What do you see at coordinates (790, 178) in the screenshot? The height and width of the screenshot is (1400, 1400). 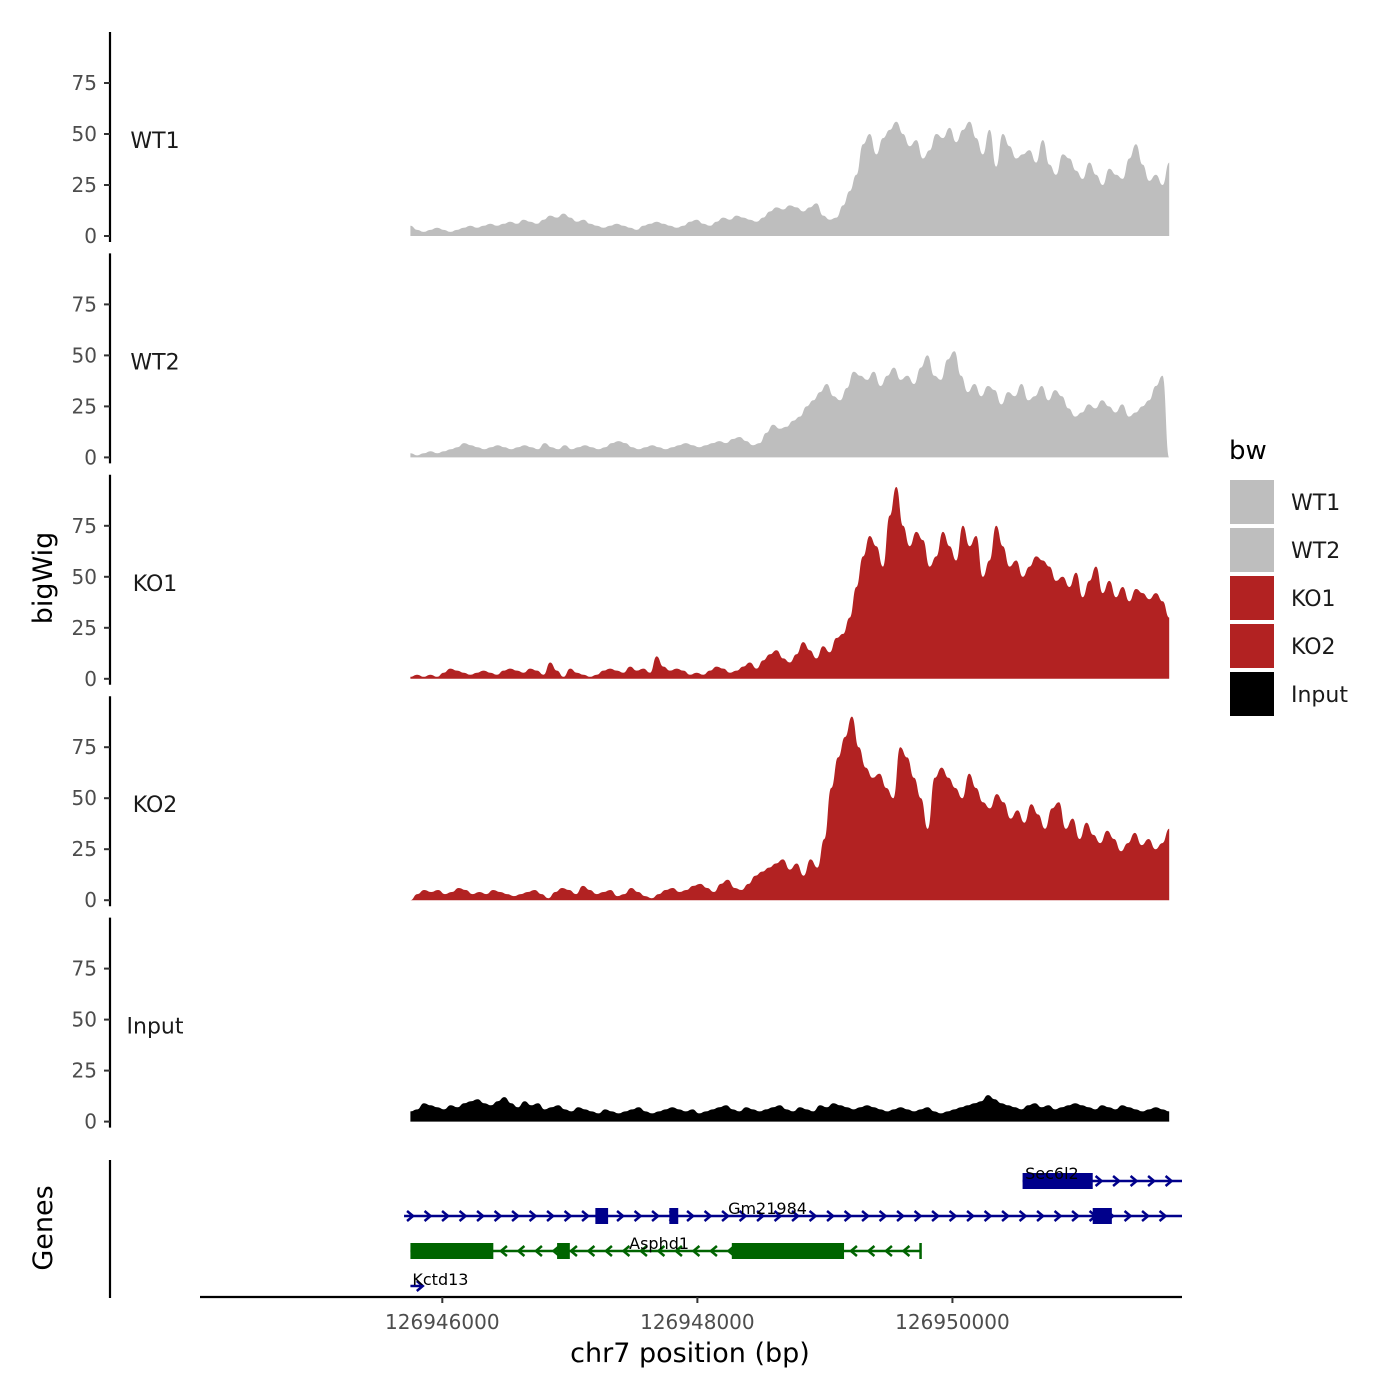 I see `area-wt1` at bounding box center [790, 178].